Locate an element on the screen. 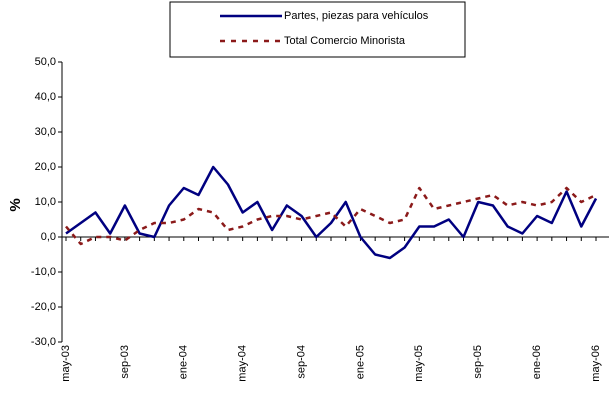  y-tick-label: 0,0 is located at coordinates (48, 237).